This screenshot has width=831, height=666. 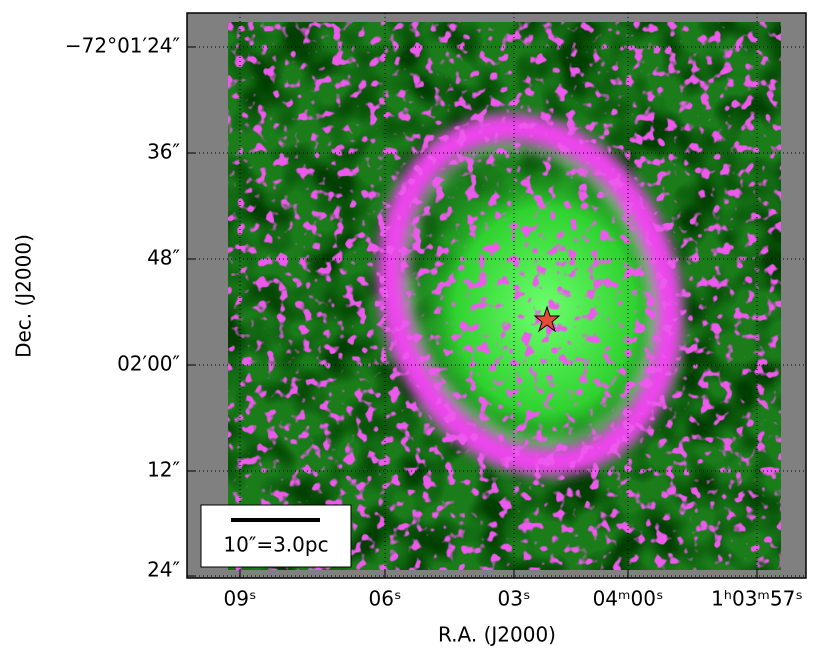 I want to click on scale-bar-label: 10″=3.0pc, so click(x=275, y=545).